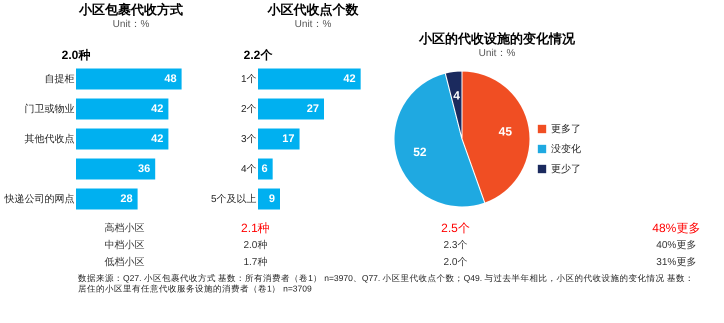  I want to click on chart-title: 小区包裹代收方式, so click(130, 9).